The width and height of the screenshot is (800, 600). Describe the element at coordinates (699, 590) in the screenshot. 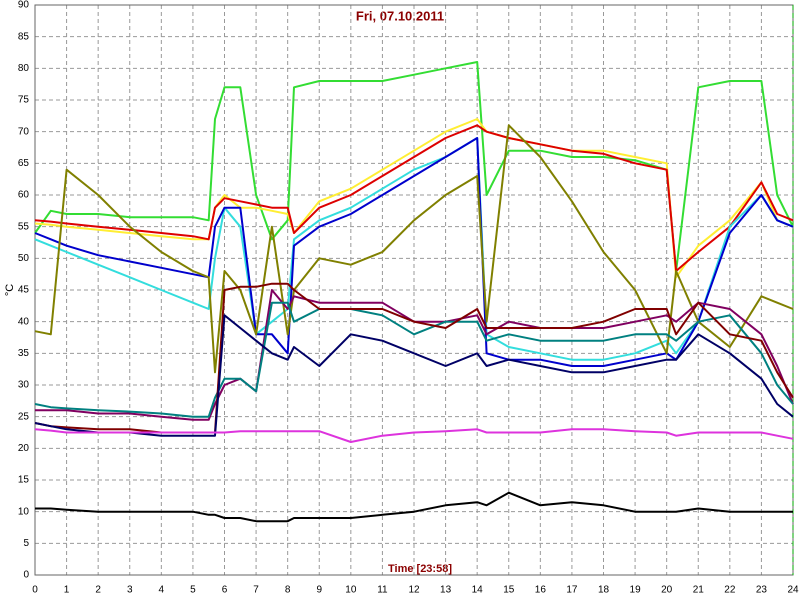

I see `x-tick-label: 21` at that location.